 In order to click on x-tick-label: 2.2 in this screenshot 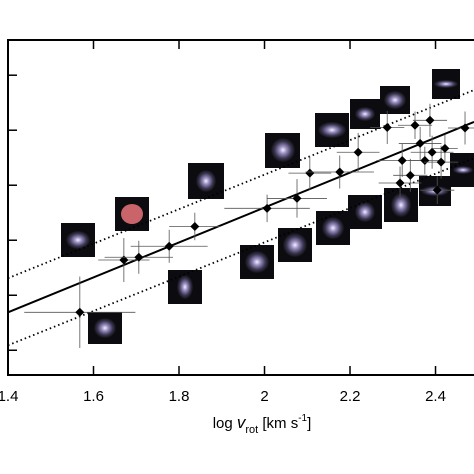, I will do `click(350, 396)`.